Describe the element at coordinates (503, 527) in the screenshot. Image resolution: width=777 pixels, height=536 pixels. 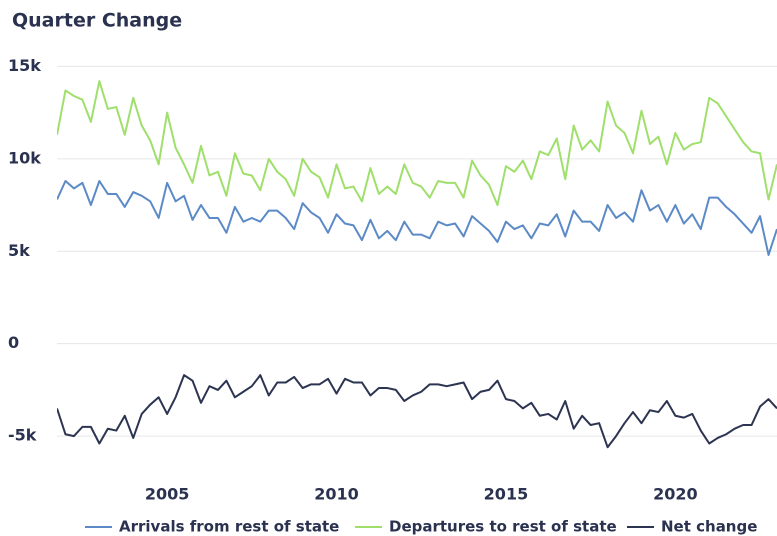
I see `legend-label: Departures to rest of state` at that location.